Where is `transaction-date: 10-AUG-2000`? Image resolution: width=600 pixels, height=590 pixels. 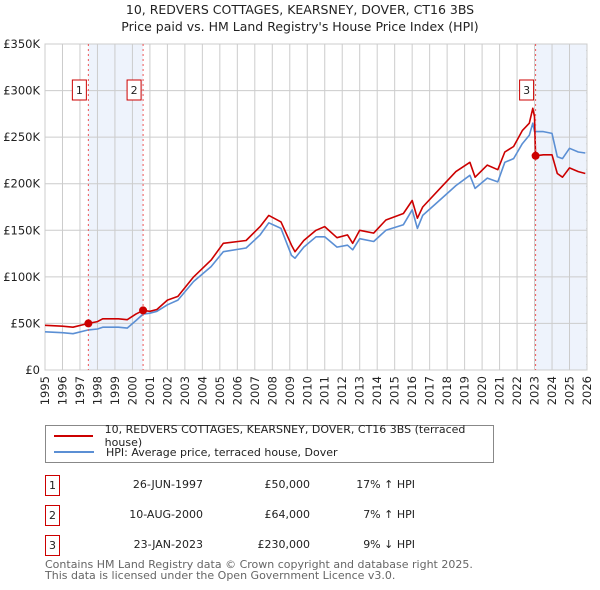
transaction-date: 10-AUG-2000 is located at coordinates (166, 514).